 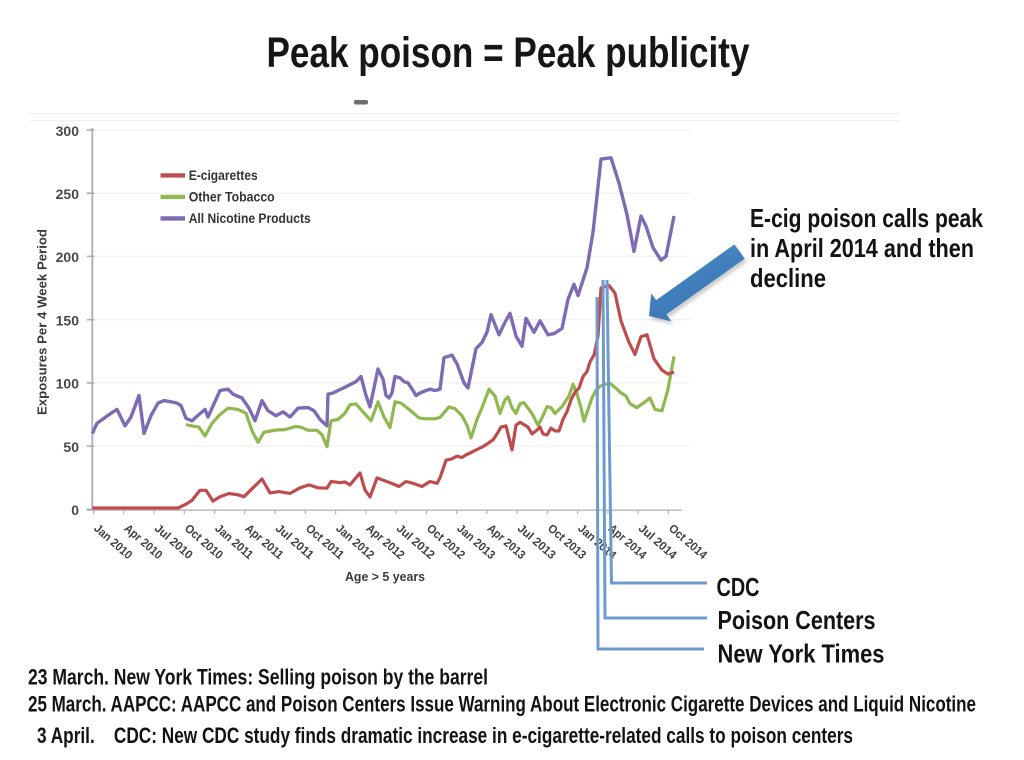 What do you see at coordinates (71, 447) in the screenshot?
I see `svg-text: 50` at bounding box center [71, 447].